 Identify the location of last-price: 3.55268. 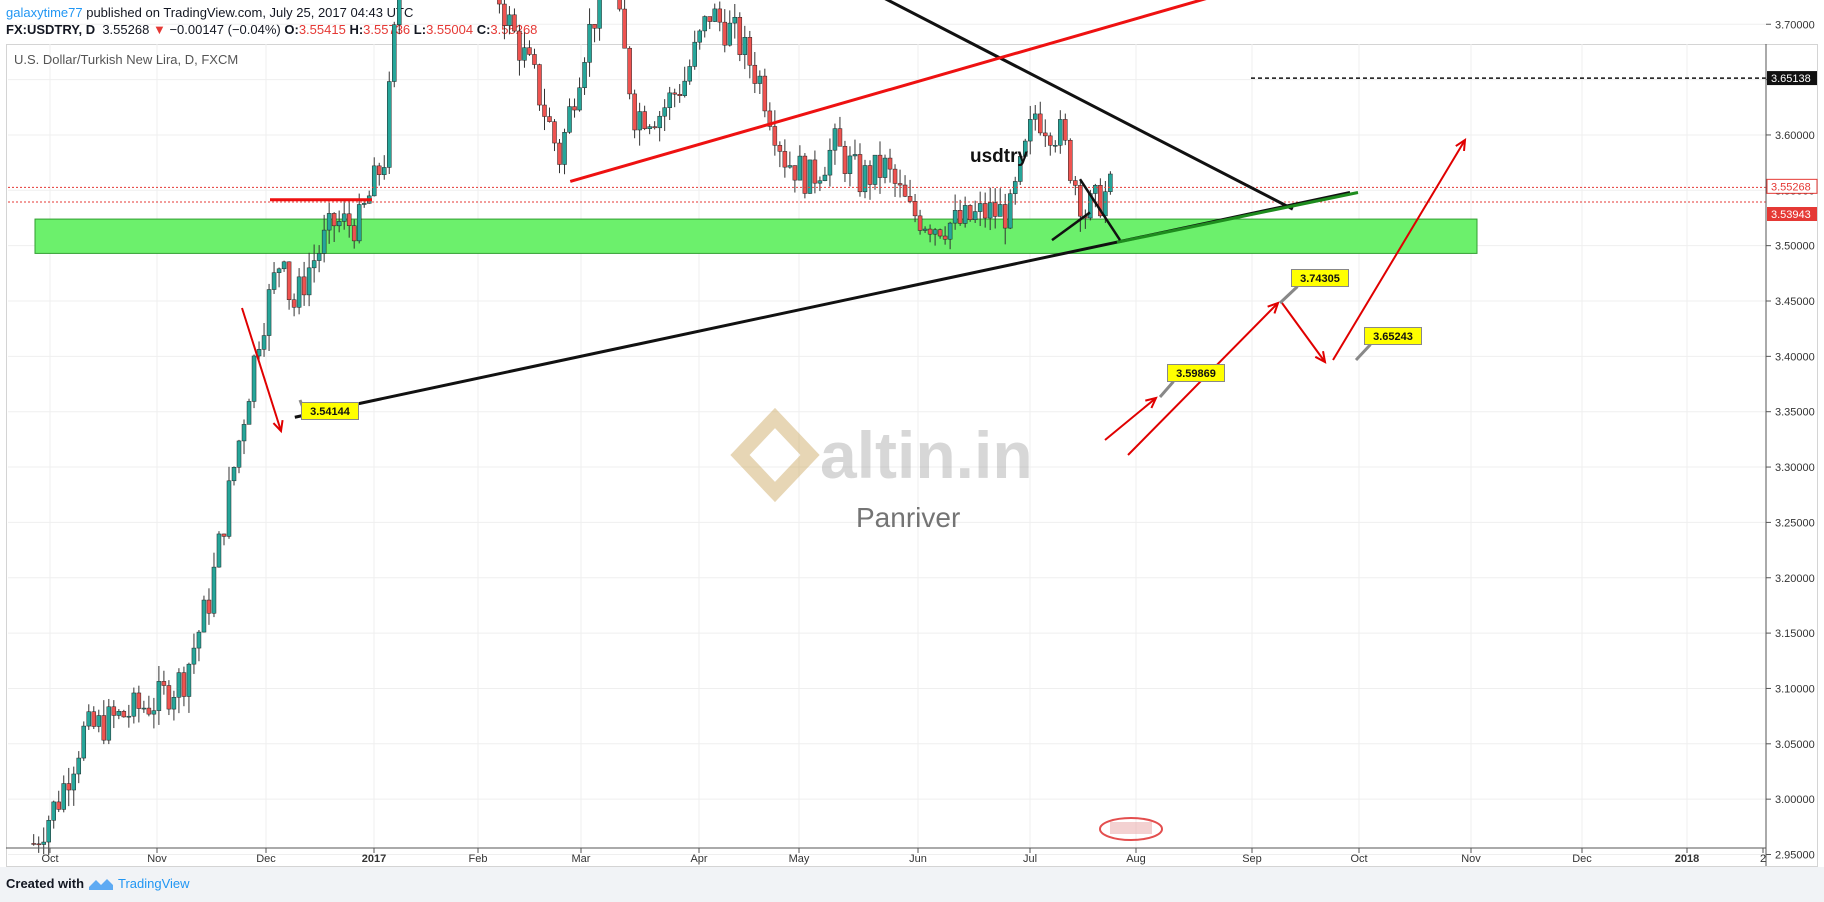
(126, 29).